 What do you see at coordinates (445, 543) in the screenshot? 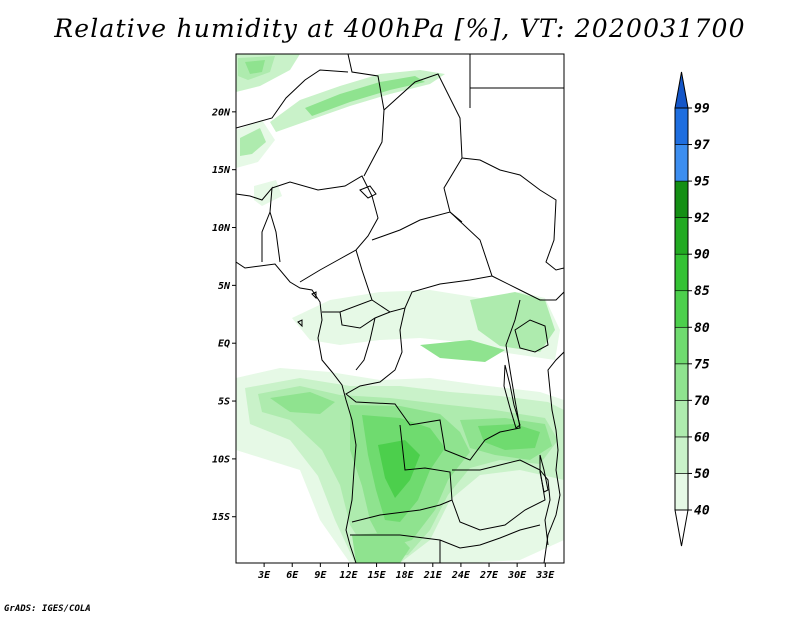
I see `border-namibia-botswana` at bounding box center [445, 543].